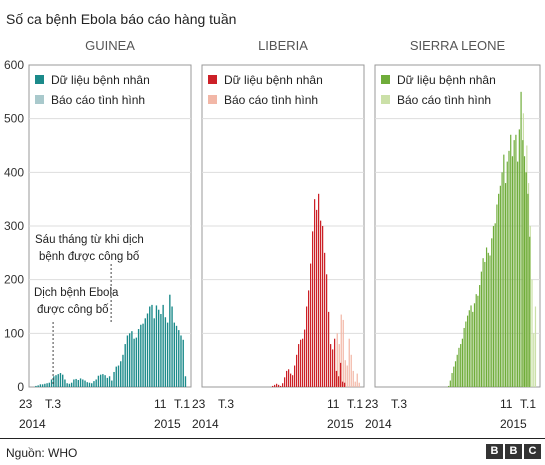 This screenshot has width=545, height=465. Describe the element at coordinates (20, 387) in the screenshot. I see `y-tick-label: 0` at that location.